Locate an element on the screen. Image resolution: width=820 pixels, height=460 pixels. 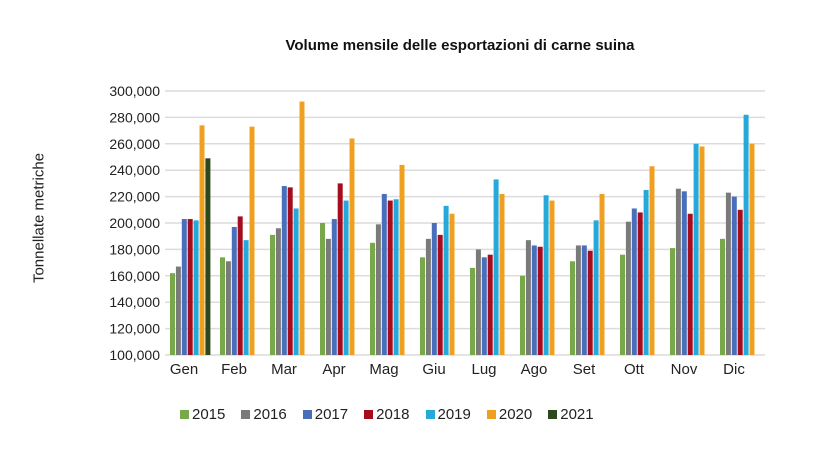
bar-2020-Gen is located at coordinates (202, 240).